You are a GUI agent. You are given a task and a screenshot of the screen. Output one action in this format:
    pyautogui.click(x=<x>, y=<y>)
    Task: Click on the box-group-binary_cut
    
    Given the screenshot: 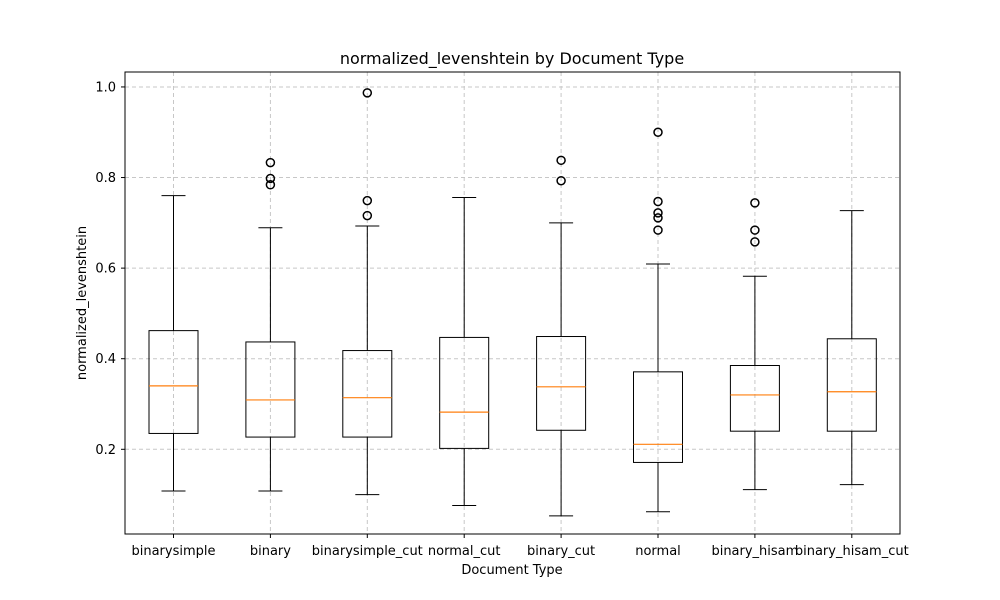 What is the action you would take?
    pyautogui.click(x=561, y=336)
    